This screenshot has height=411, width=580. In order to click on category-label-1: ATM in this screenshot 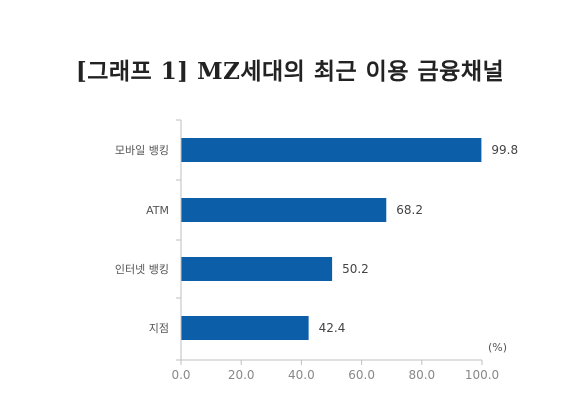, I will do `click(157, 210)`.